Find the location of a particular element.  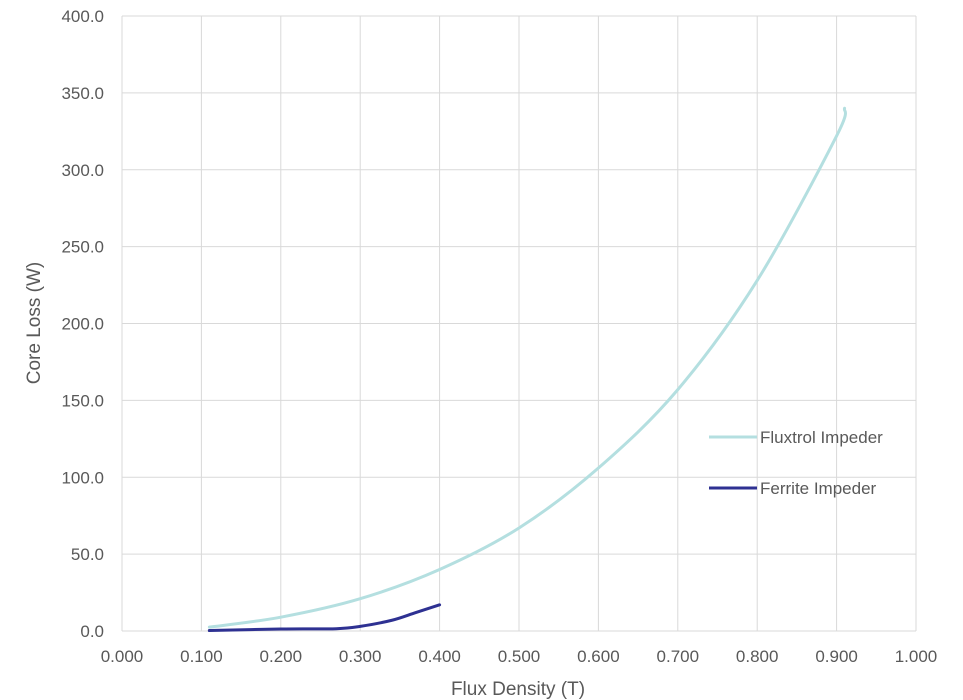

legend-label-fluxtrol-impeder: Fluxtrol Impeder is located at coordinates (821, 437).